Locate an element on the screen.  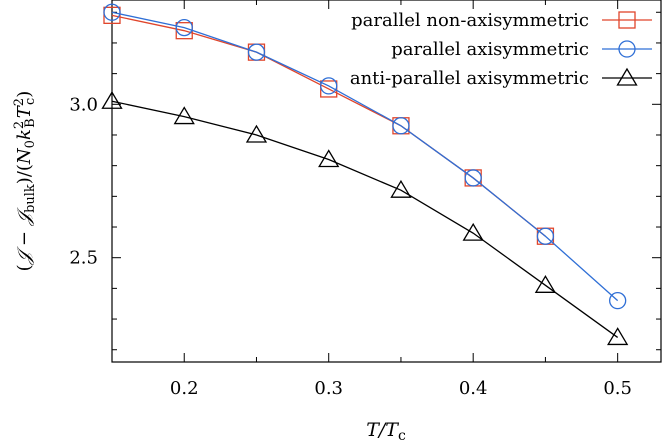
legend-marker-triangle is located at coordinates (627, 76).